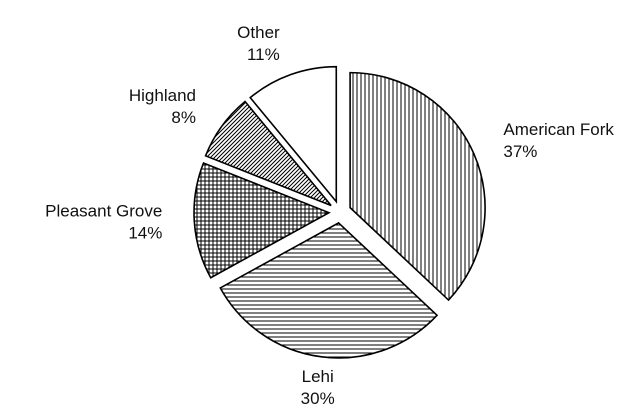 The height and width of the screenshot is (413, 641). Describe the element at coordinates (145, 233) in the screenshot. I see `slice-value-label: 14%` at that location.